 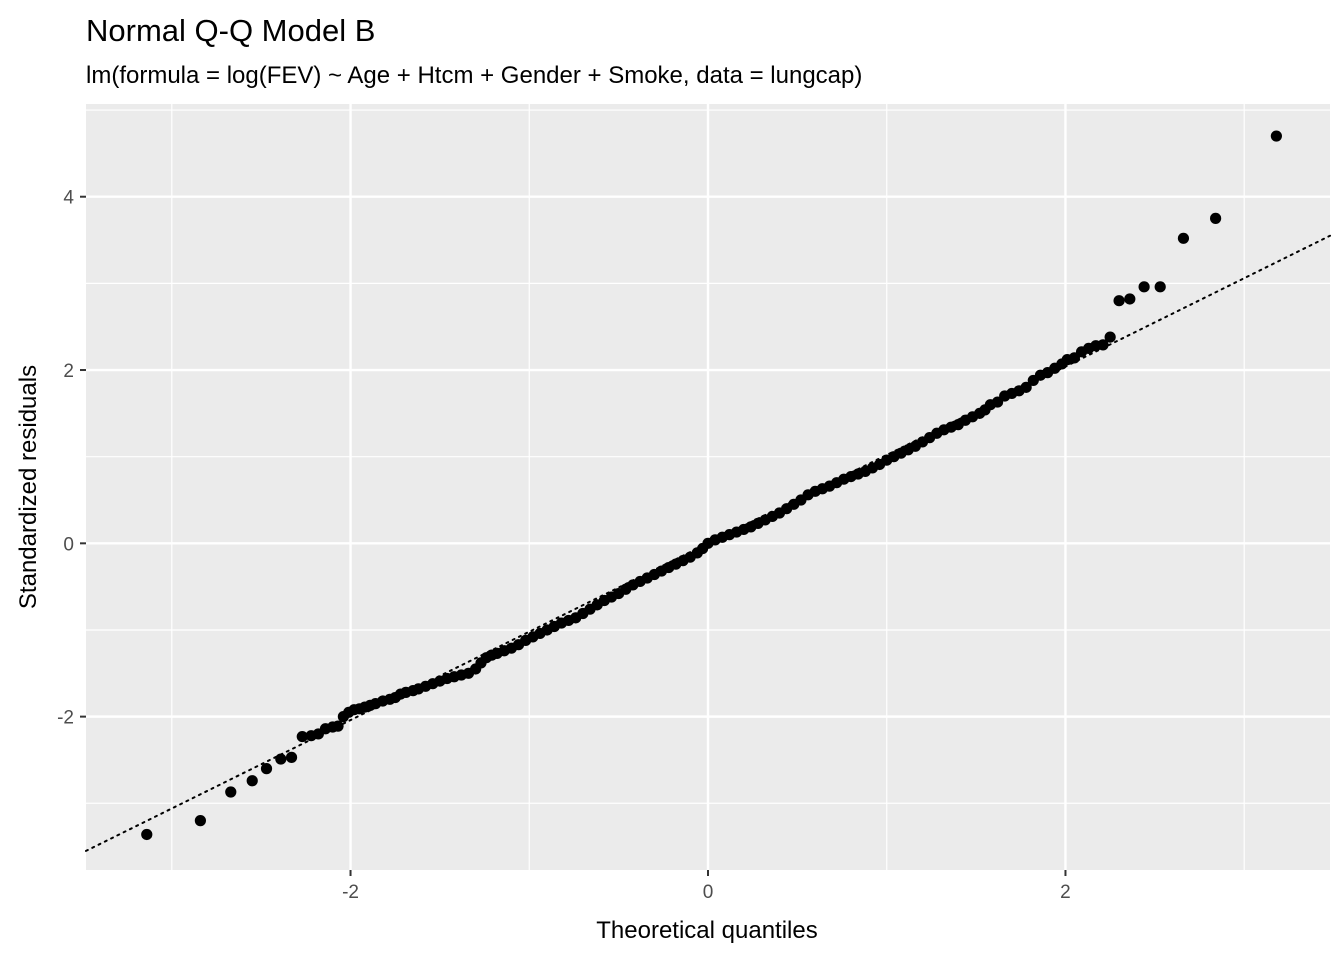 I want to click on y-tick-label: 4, so click(x=68, y=198).